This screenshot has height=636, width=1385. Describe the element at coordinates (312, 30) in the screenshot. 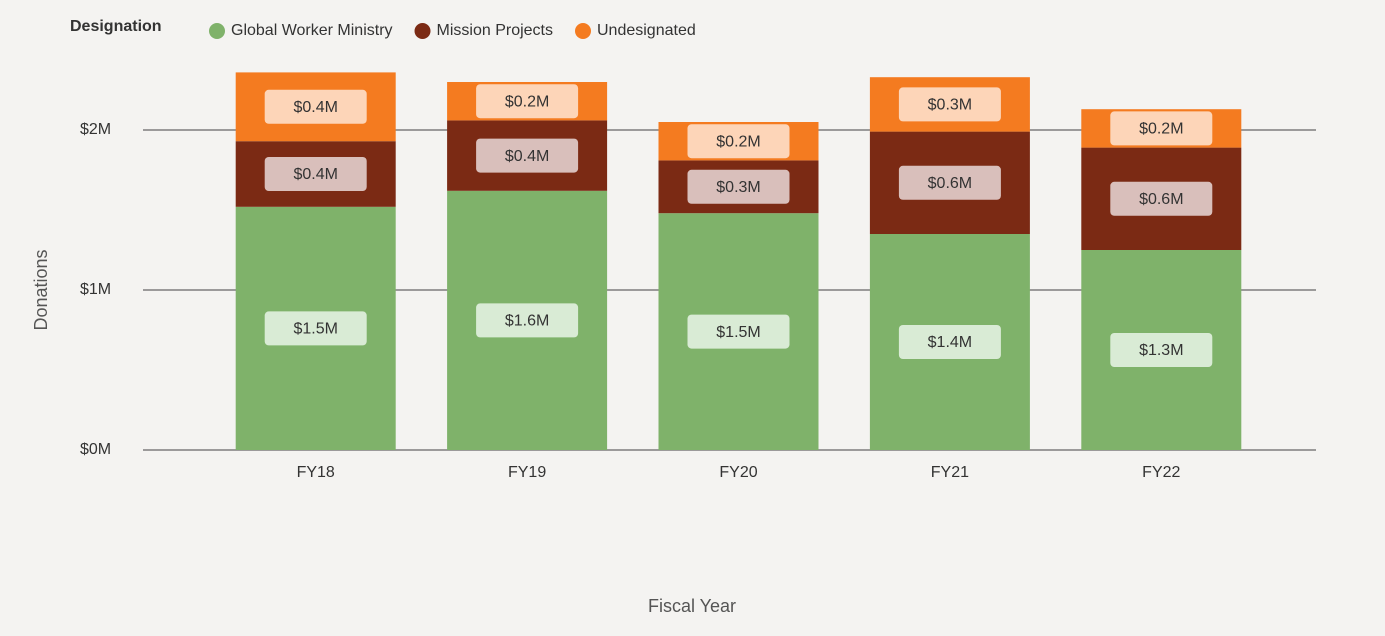

I see `legend-label: Global Worker Ministry` at that location.